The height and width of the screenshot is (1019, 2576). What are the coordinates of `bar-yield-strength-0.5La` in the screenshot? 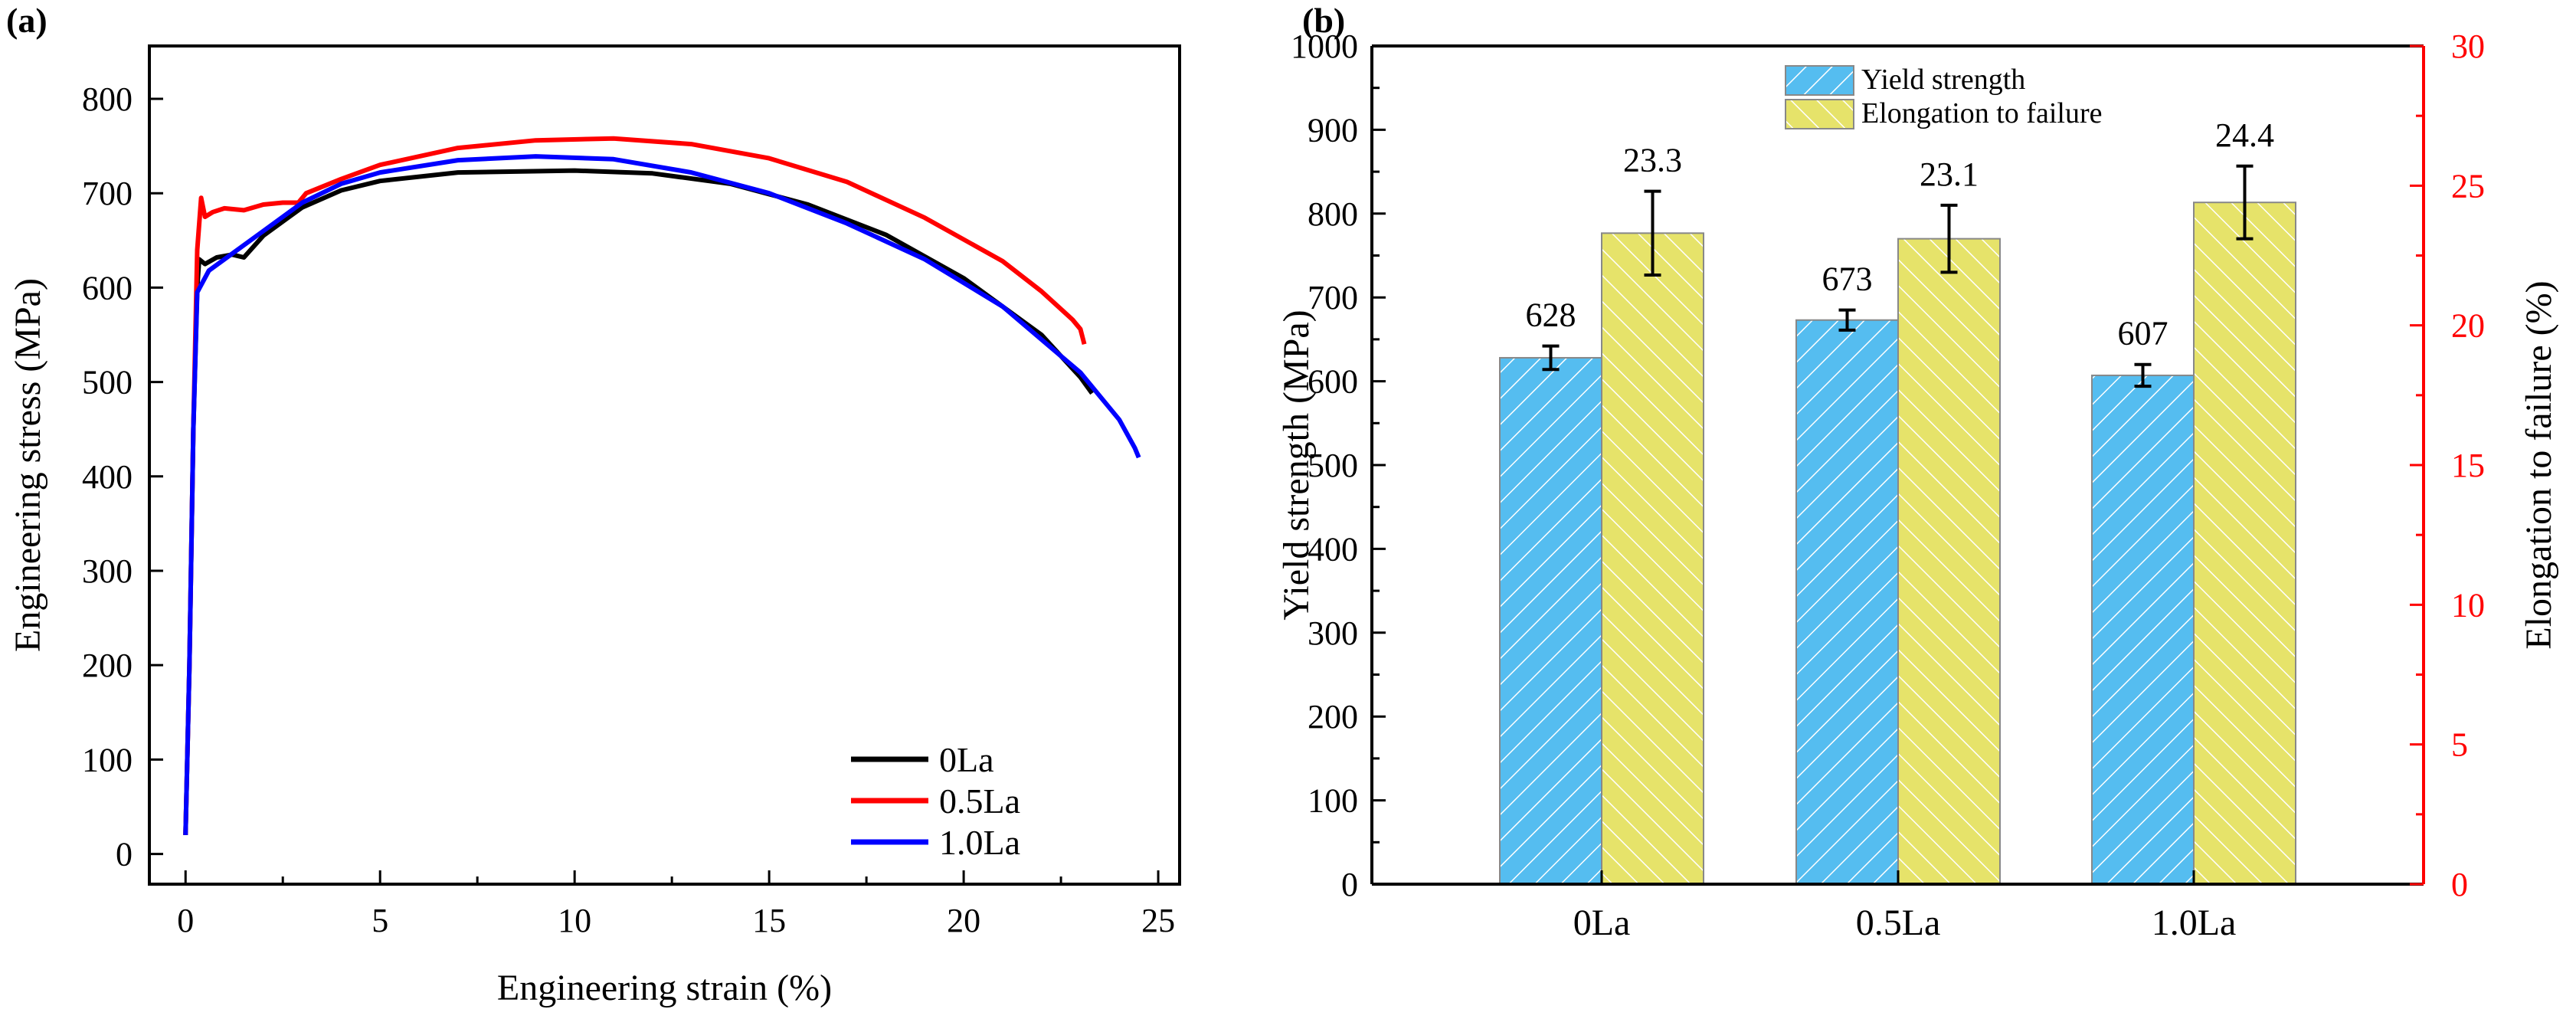 It's located at (1847, 602).